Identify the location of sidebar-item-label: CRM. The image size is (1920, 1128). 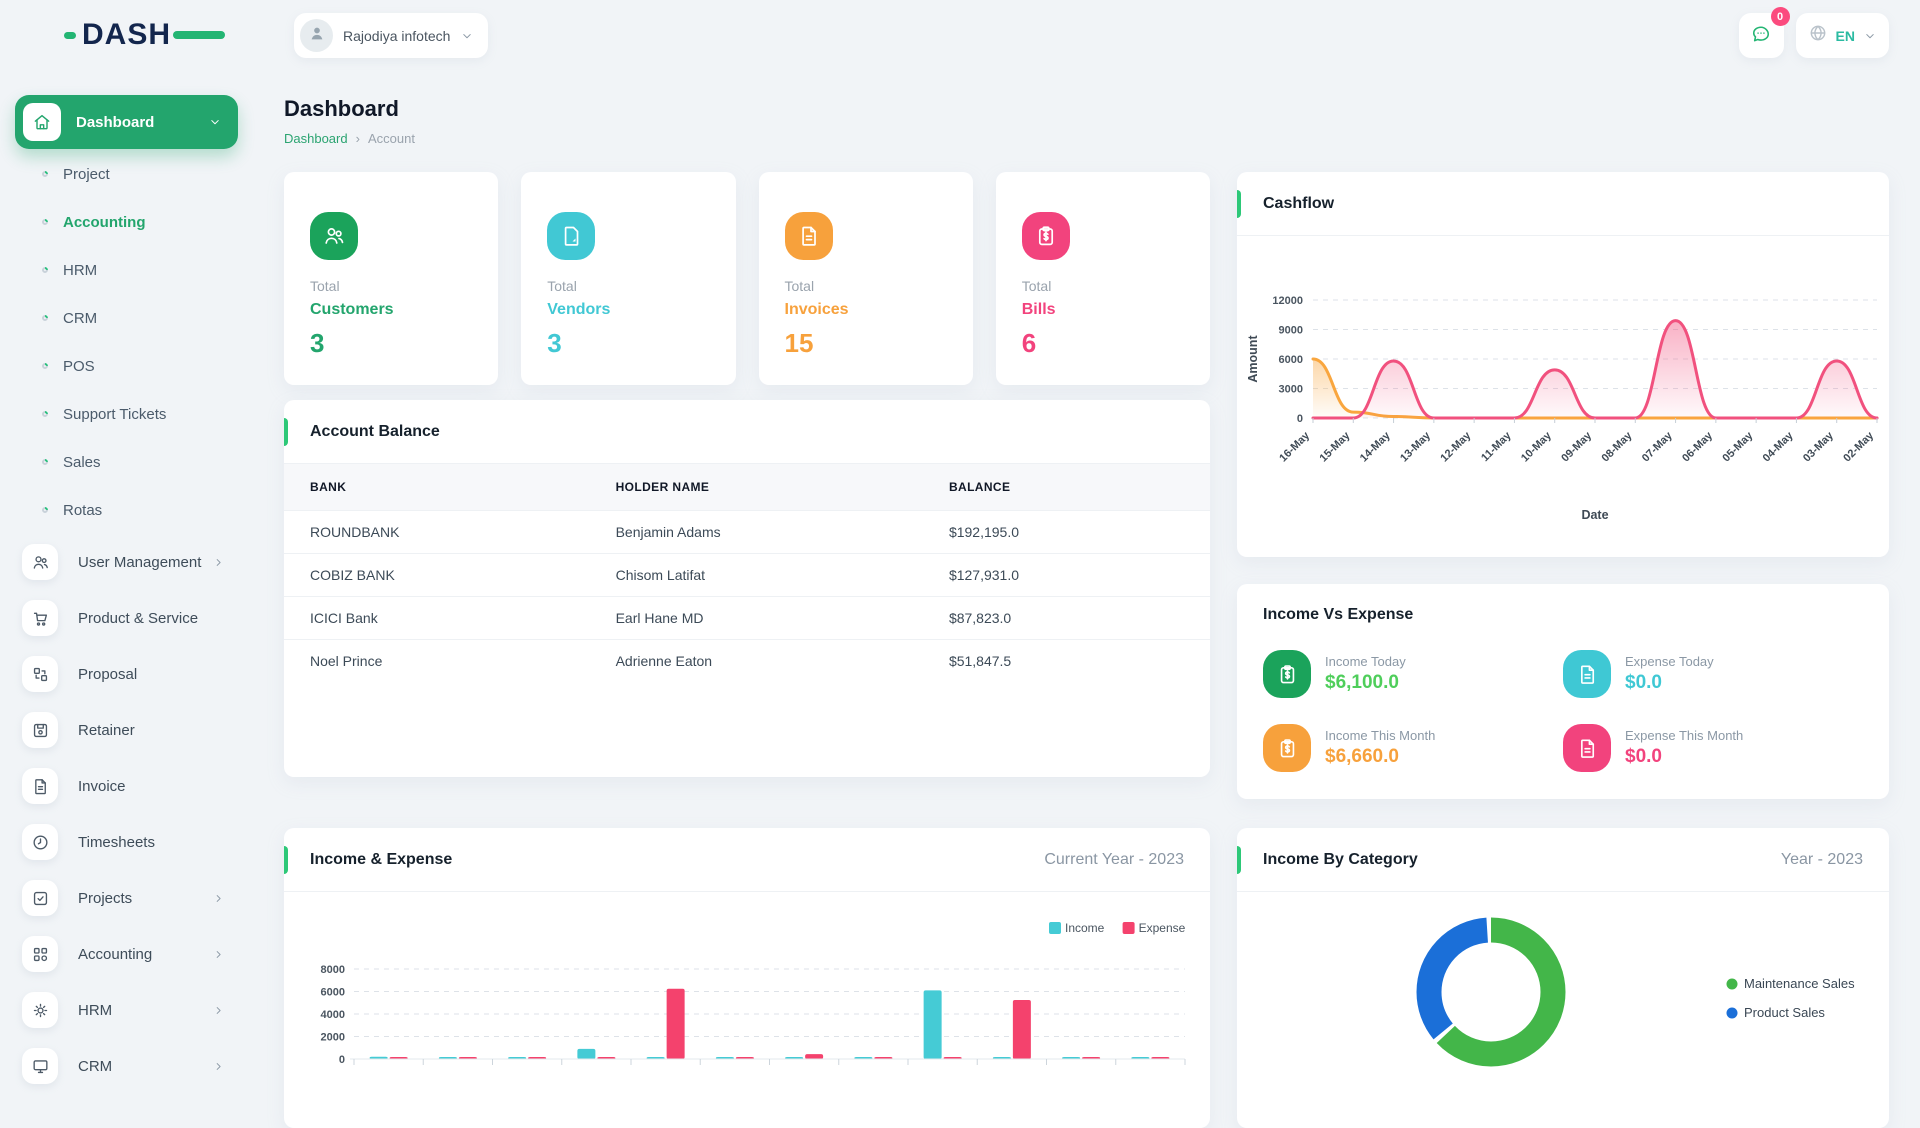
(145, 1066).